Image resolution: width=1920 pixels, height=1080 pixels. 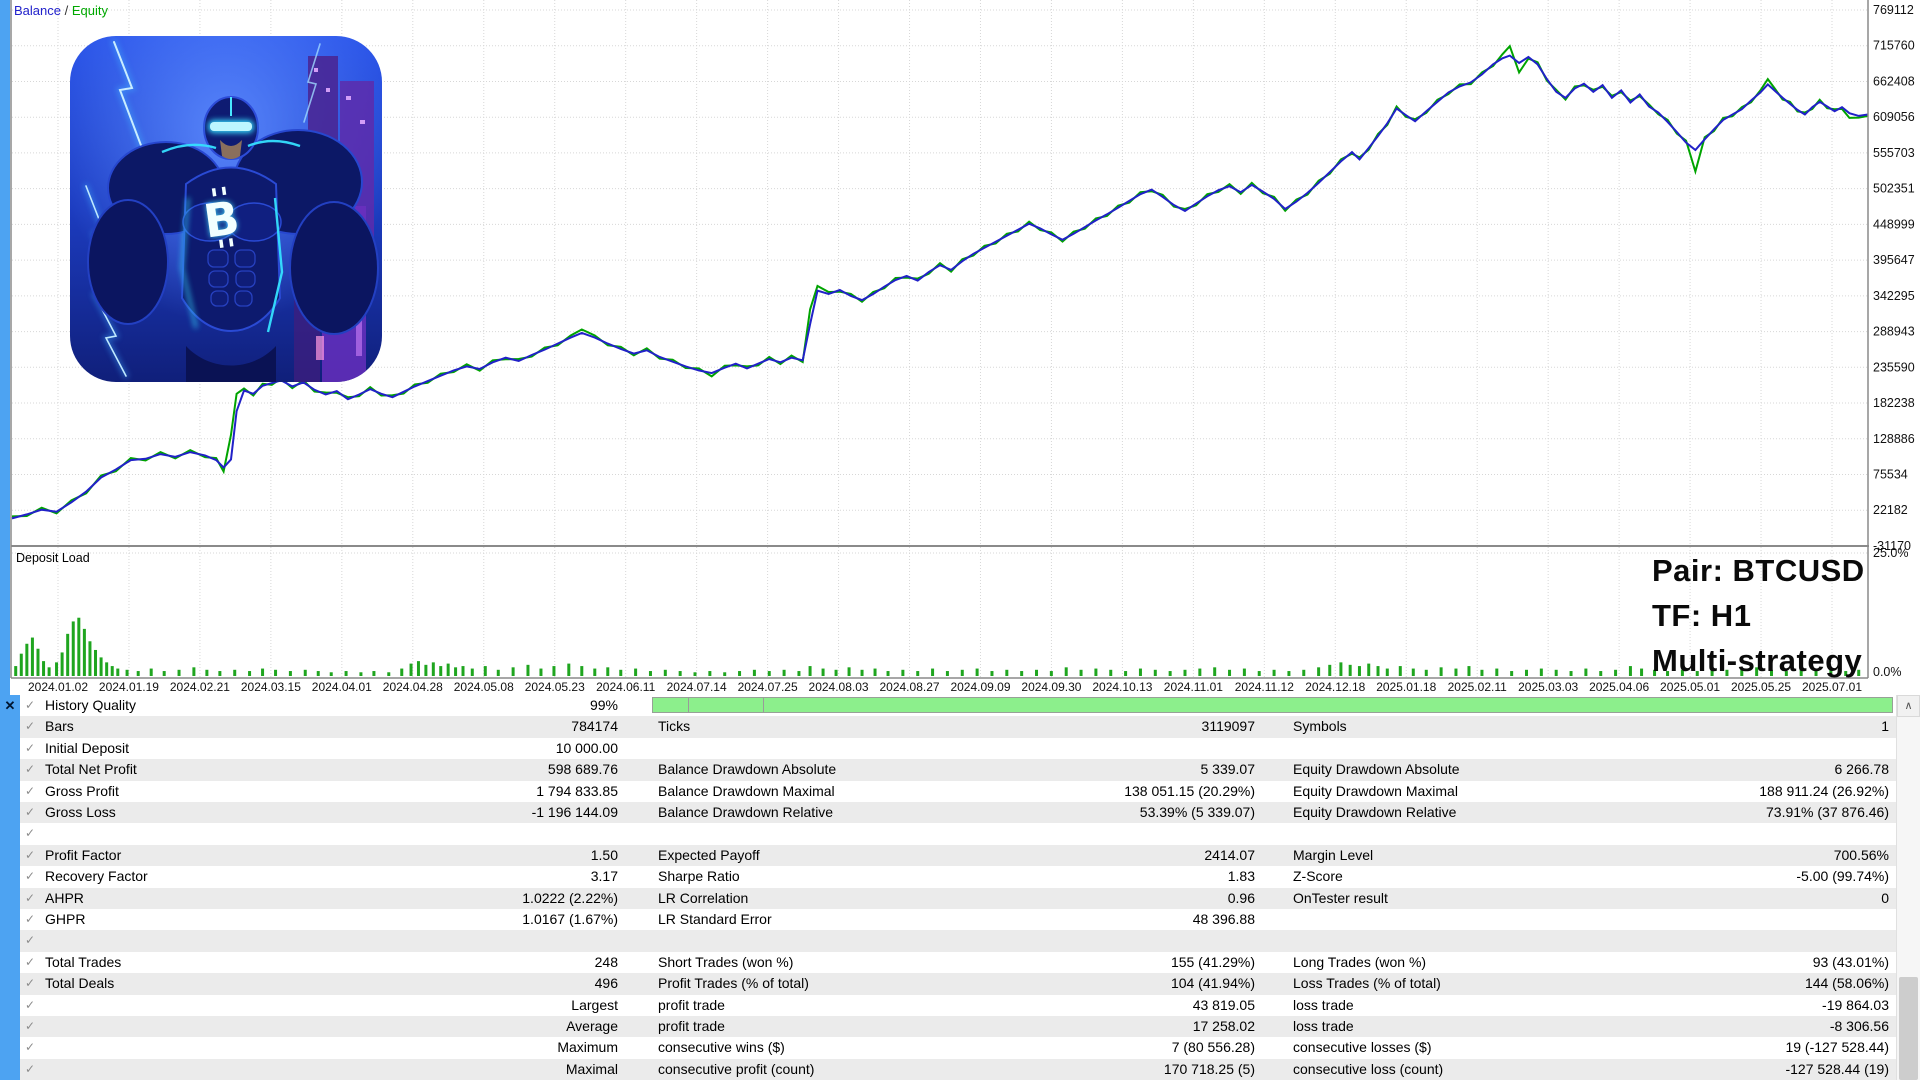 I want to click on metric-value: -1 196 144.09, so click(x=574, y=812).